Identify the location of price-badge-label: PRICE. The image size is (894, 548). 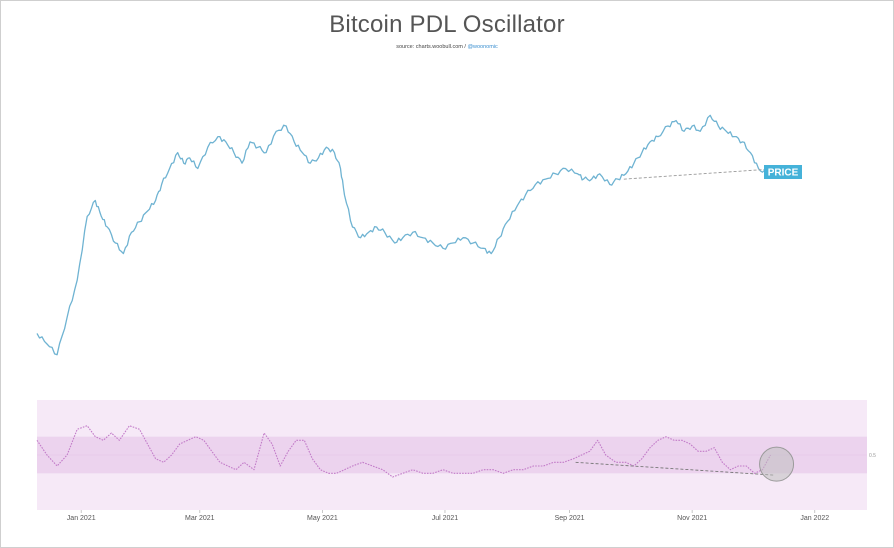
(783, 173).